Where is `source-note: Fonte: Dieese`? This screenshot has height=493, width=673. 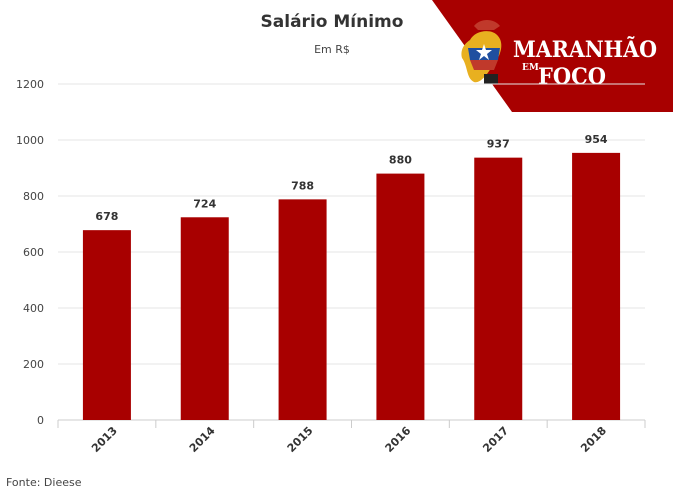
source-note: Fonte: Dieese is located at coordinates (44, 482).